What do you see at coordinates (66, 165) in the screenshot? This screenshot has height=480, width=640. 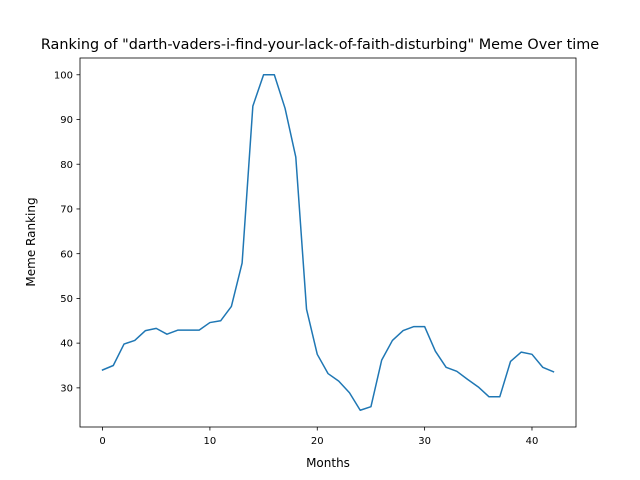 I see `y-tick-label: 80` at bounding box center [66, 165].